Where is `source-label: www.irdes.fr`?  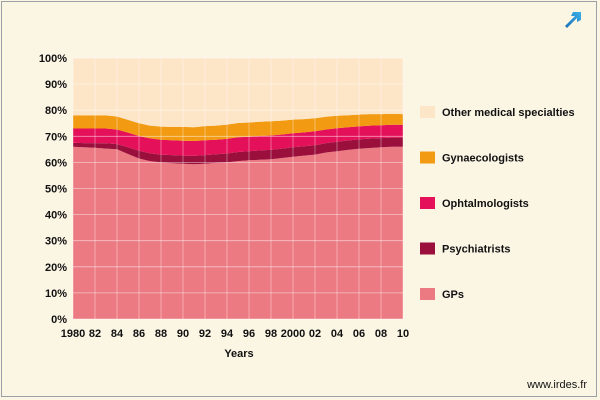 source-label: www.irdes.fr is located at coordinates (557, 385).